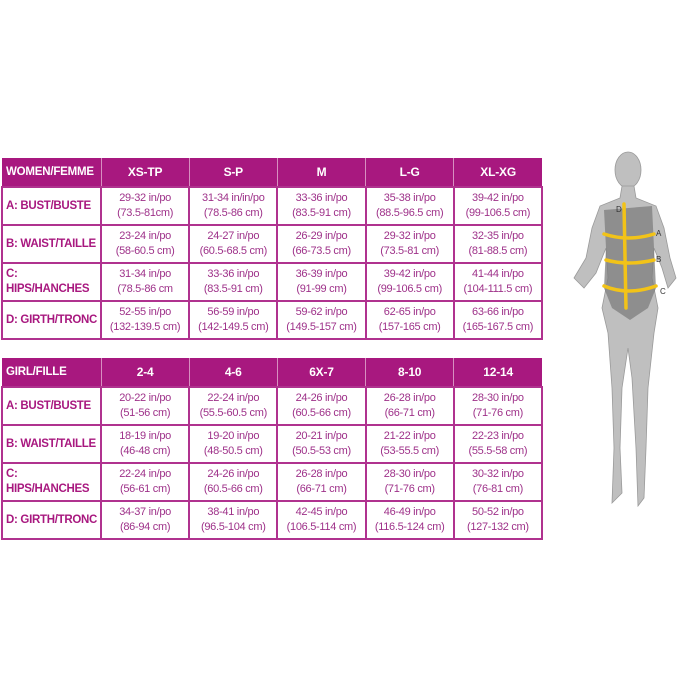 The height and width of the screenshot is (700, 700). Describe the element at coordinates (409, 512) in the screenshot. I see `inches-value: 46-49 in/po` at that location.